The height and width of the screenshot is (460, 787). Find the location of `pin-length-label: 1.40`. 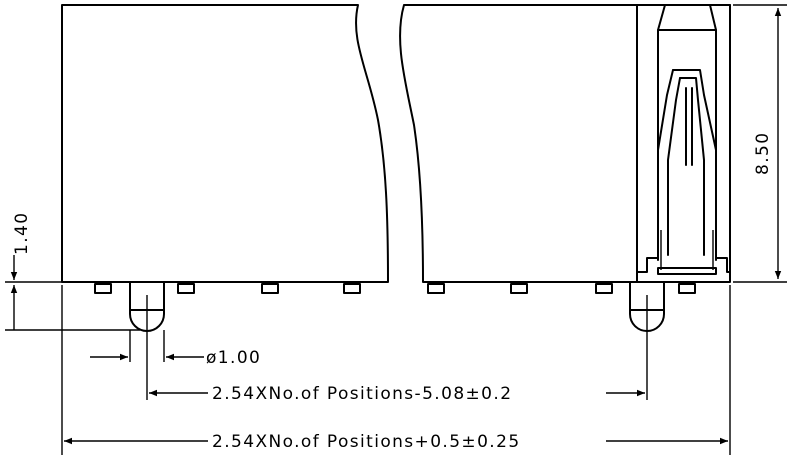

pin-length-label: 1.40 is located at coordinates (22, 233).